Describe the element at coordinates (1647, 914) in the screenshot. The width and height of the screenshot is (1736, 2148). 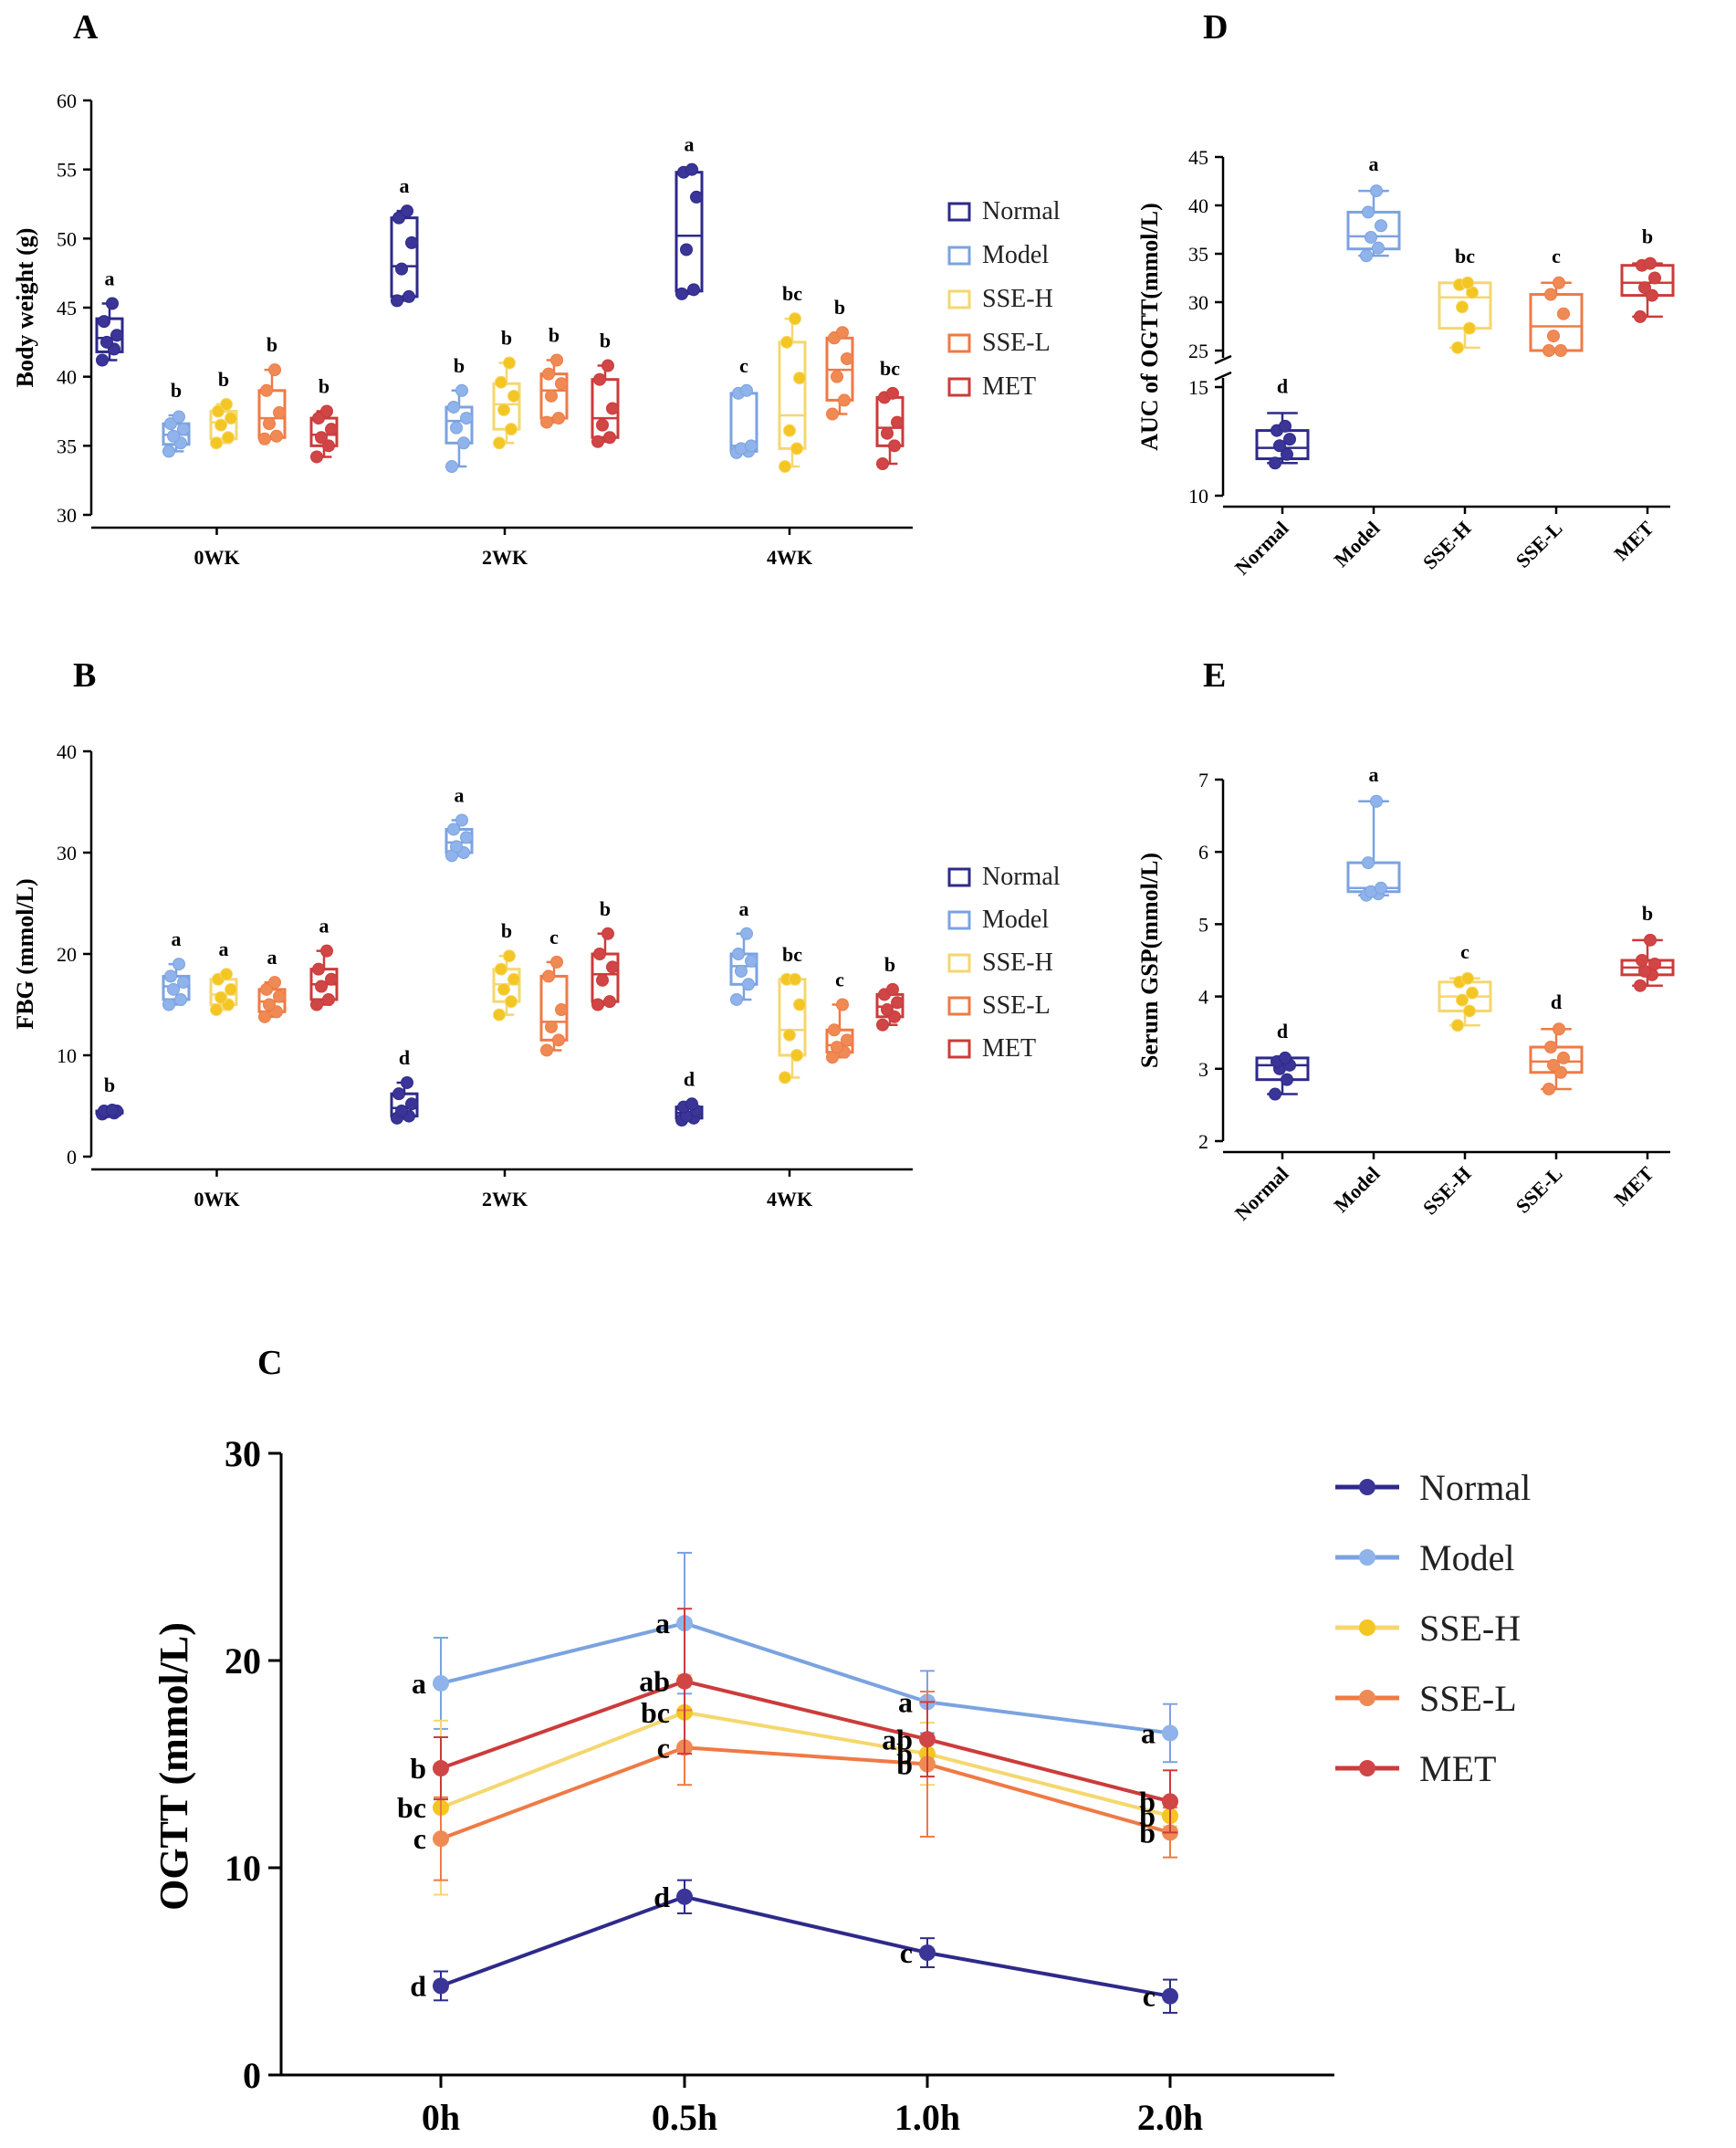
I see `panel-e-significance-letter: b` at that location.